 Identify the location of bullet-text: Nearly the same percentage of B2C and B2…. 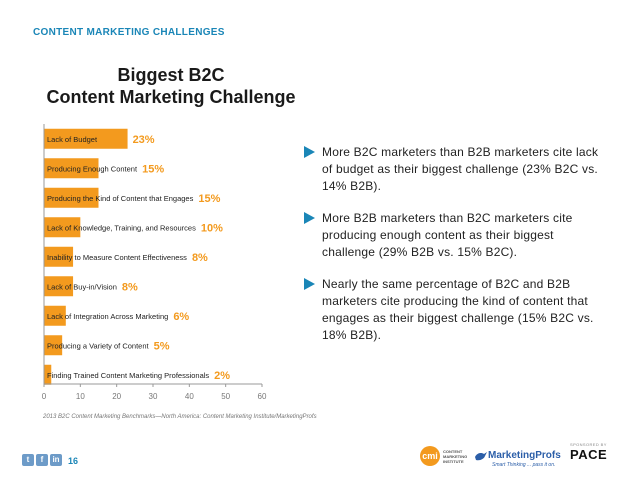
(458, 309).